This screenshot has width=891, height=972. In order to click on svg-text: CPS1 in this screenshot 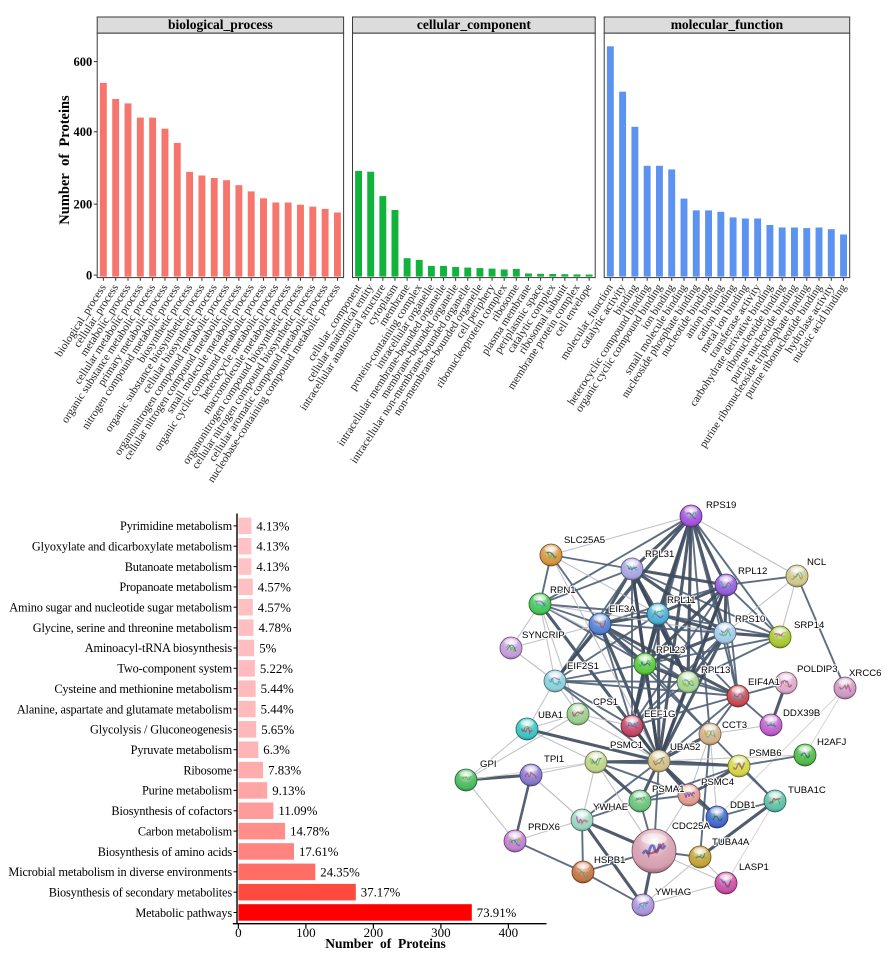, I will do `click(605, 702)`.